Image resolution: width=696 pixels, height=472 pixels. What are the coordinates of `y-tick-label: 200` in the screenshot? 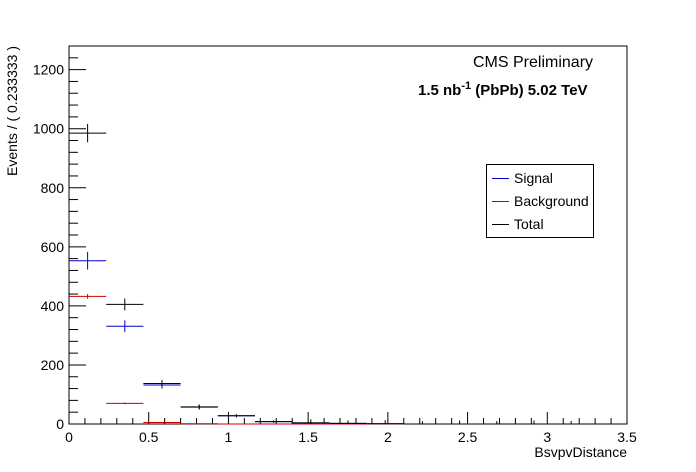 It's located at (53, 365).